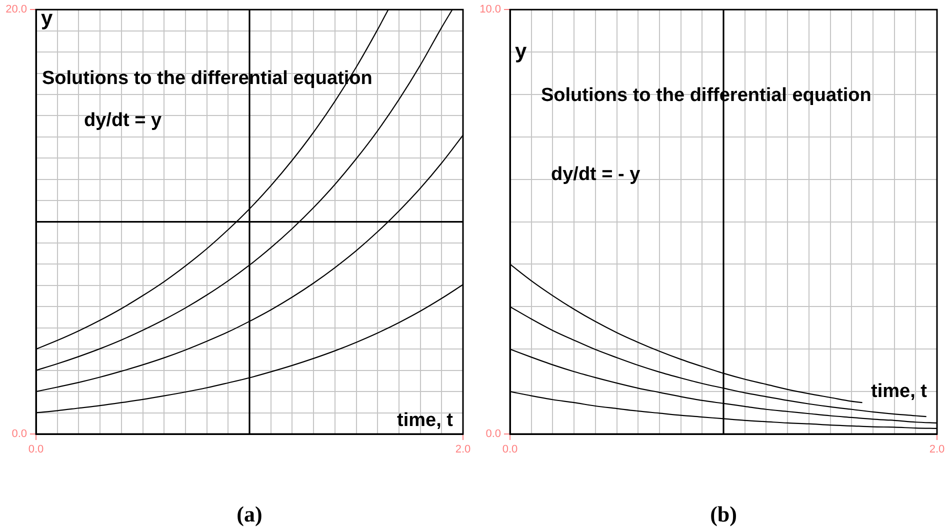 Image resolution: width=948 pixels, height=531 pixels. What do you see at coordinates (16, 10) in the screenshot?
I see `y-tick-label: 20.0` at bounding box center [16, 10].